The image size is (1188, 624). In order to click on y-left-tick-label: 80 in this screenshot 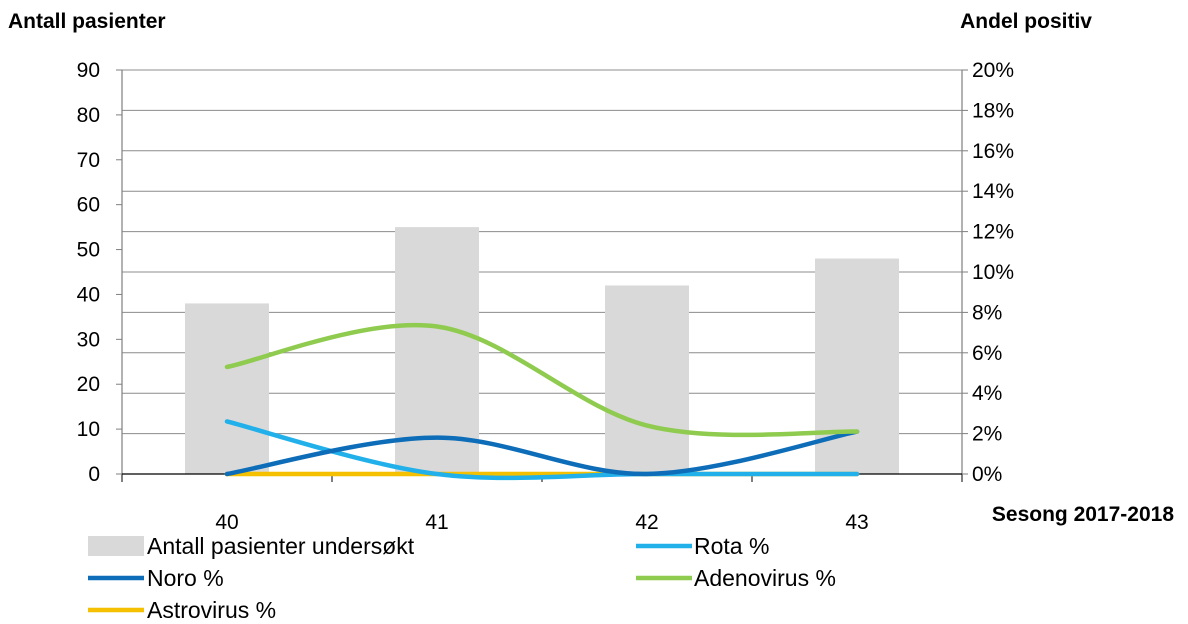, I will do `click(88, 115)`.